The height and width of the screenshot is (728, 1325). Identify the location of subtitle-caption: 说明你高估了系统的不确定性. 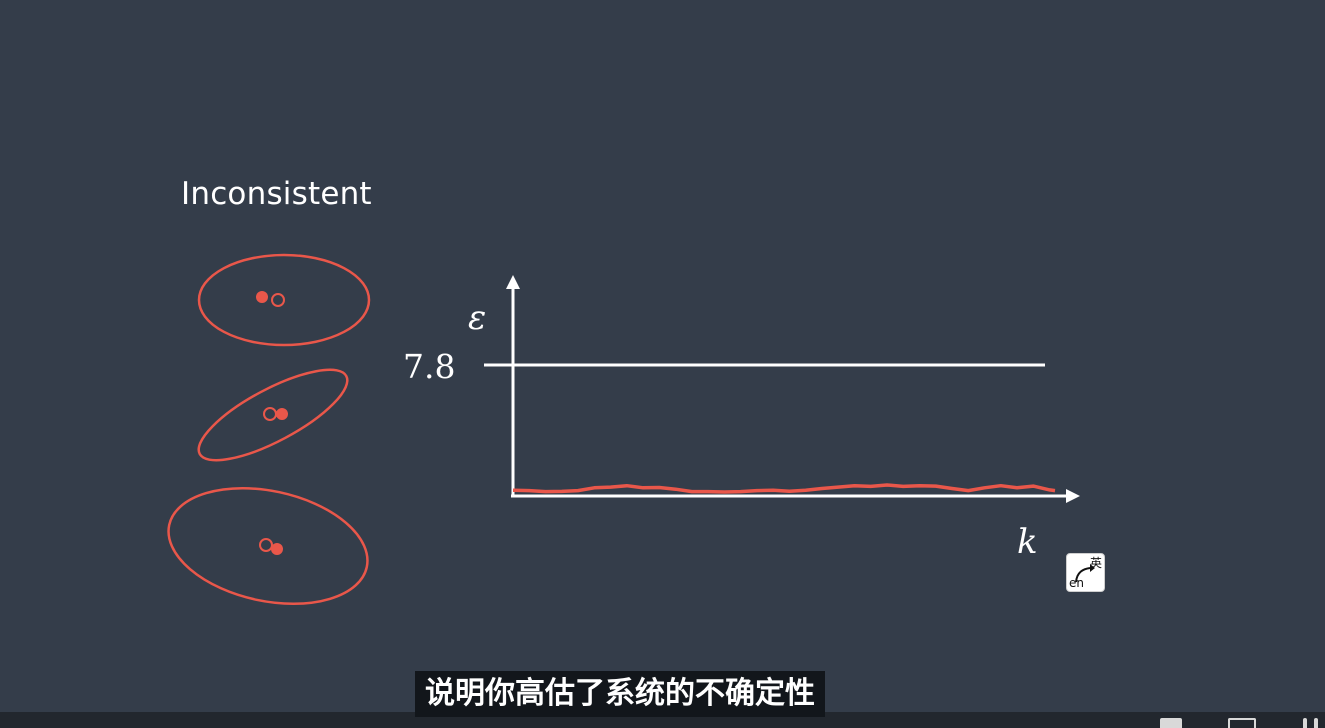
(620, 694).